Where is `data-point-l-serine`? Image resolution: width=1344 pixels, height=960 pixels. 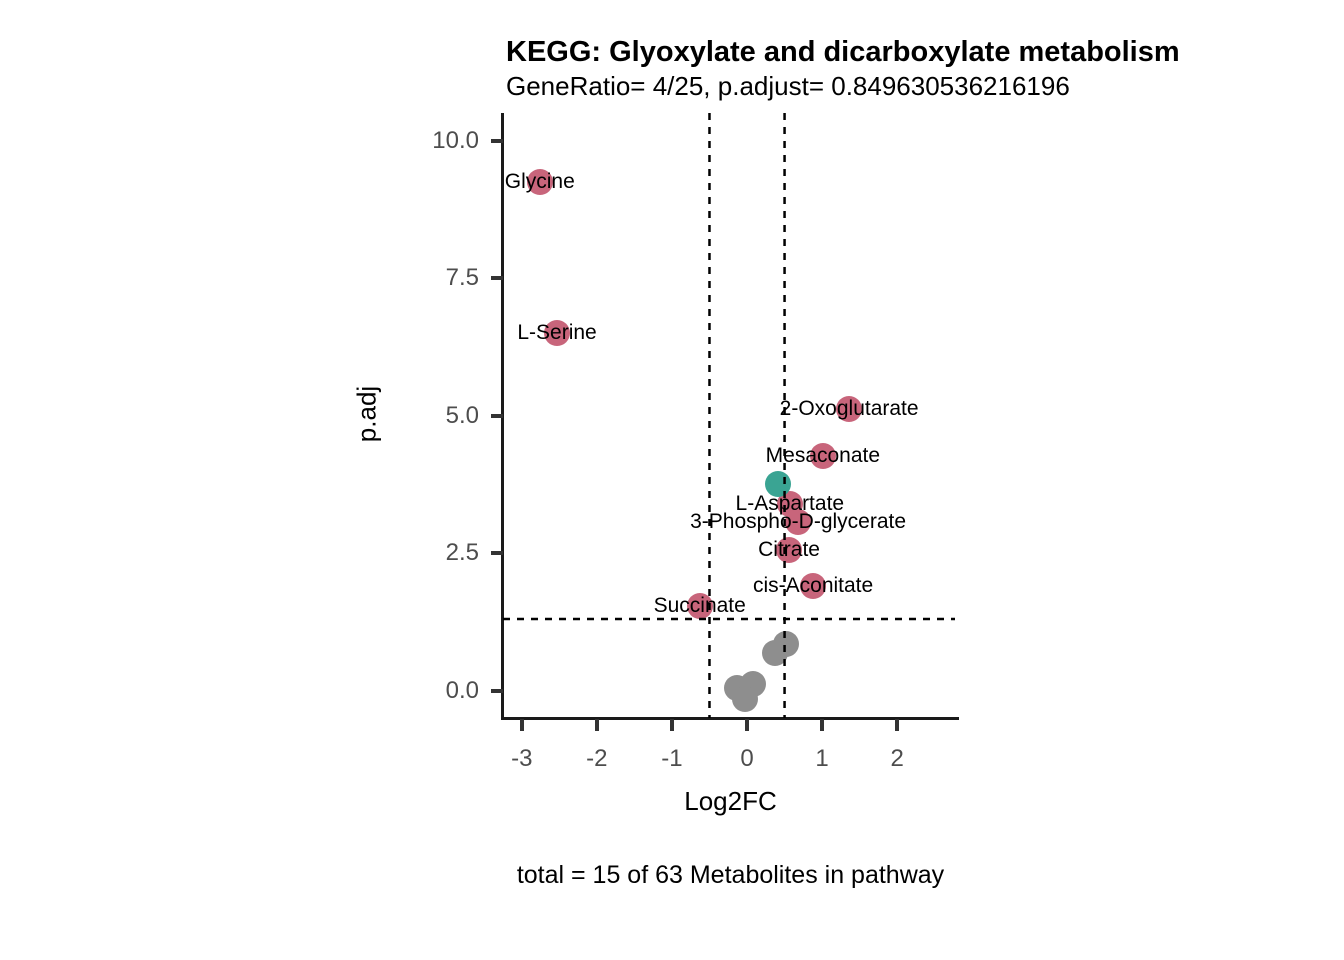 data-point-l-serine is located at coordinates (557, 332).